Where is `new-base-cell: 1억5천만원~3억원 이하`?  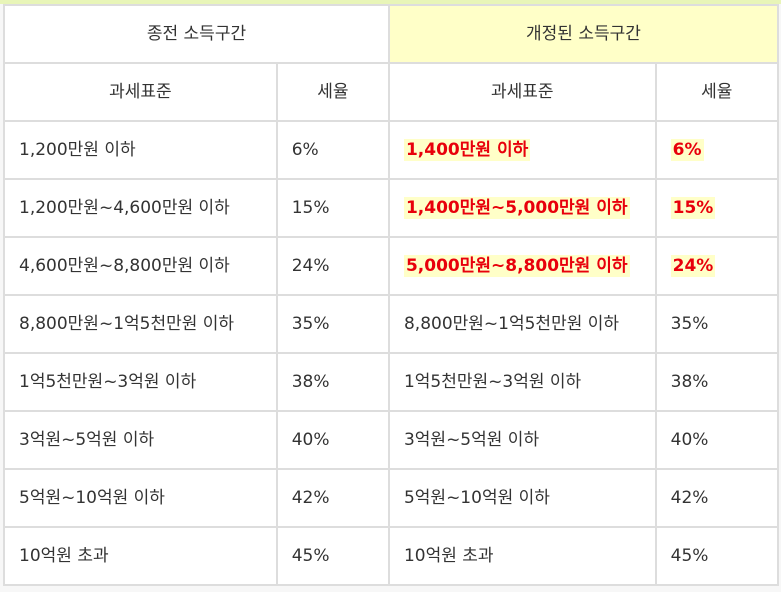 new-base-cell: 1억5천만원~3억원 이하 is located at coordinates (522, 382).